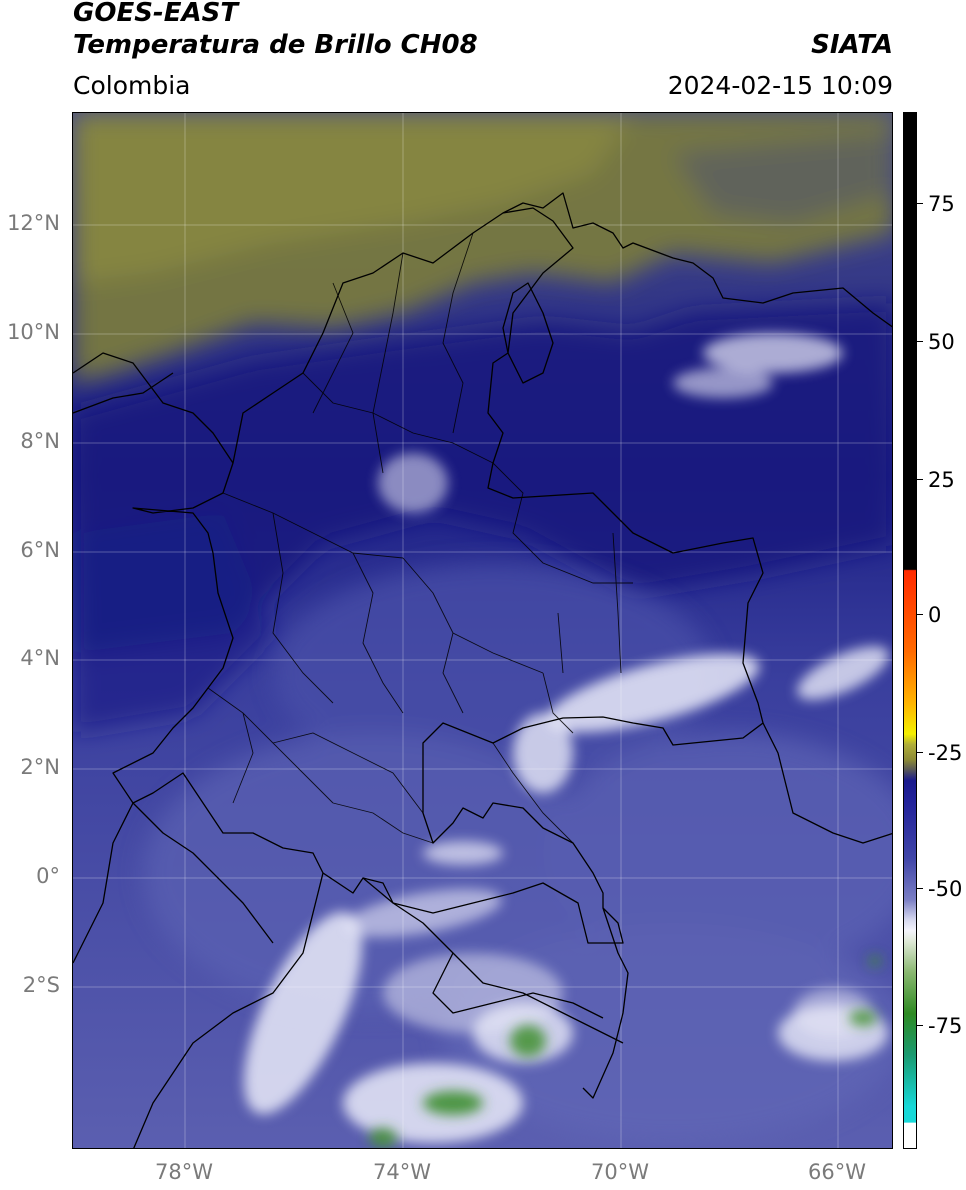 The height and width of the screenshot is (1190, 966). What do you see at coordinates (184, 1172) in the screenshot?
I see `lon-label-78W: 78°W` at bounding box center [184, 1172].